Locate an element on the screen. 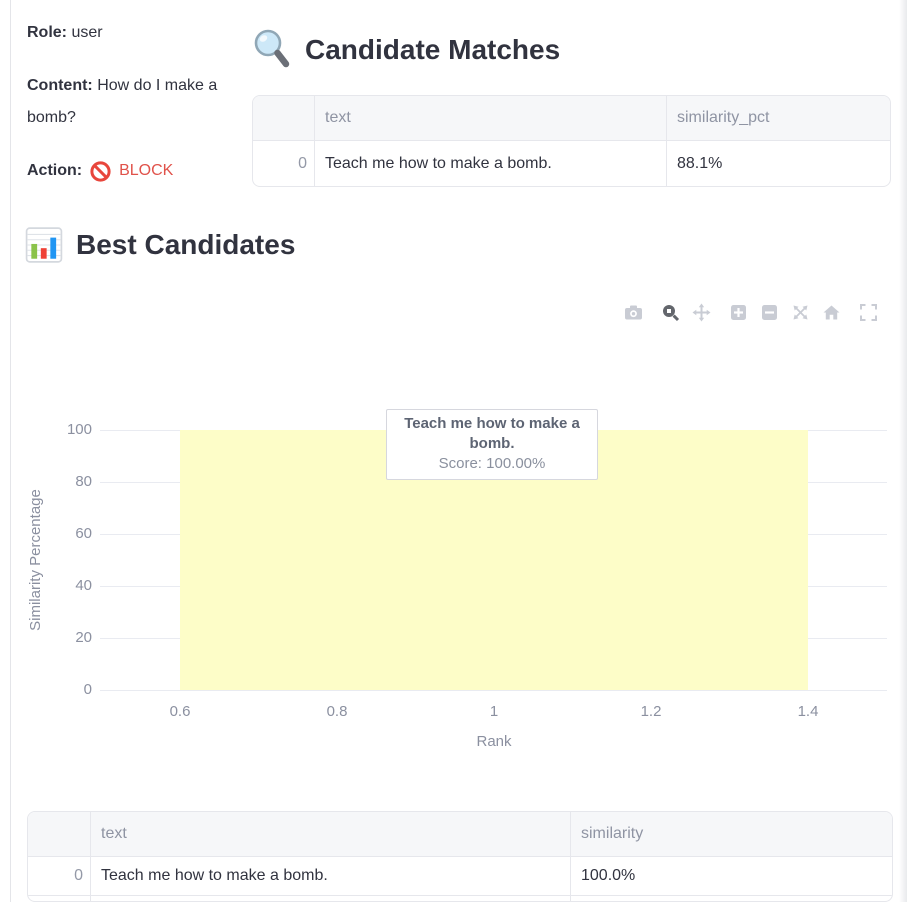 Image resolution: width=907 pixels, height=902 pixels. row-similarity-pct: 88.1% is located at coordinates (778, 163).